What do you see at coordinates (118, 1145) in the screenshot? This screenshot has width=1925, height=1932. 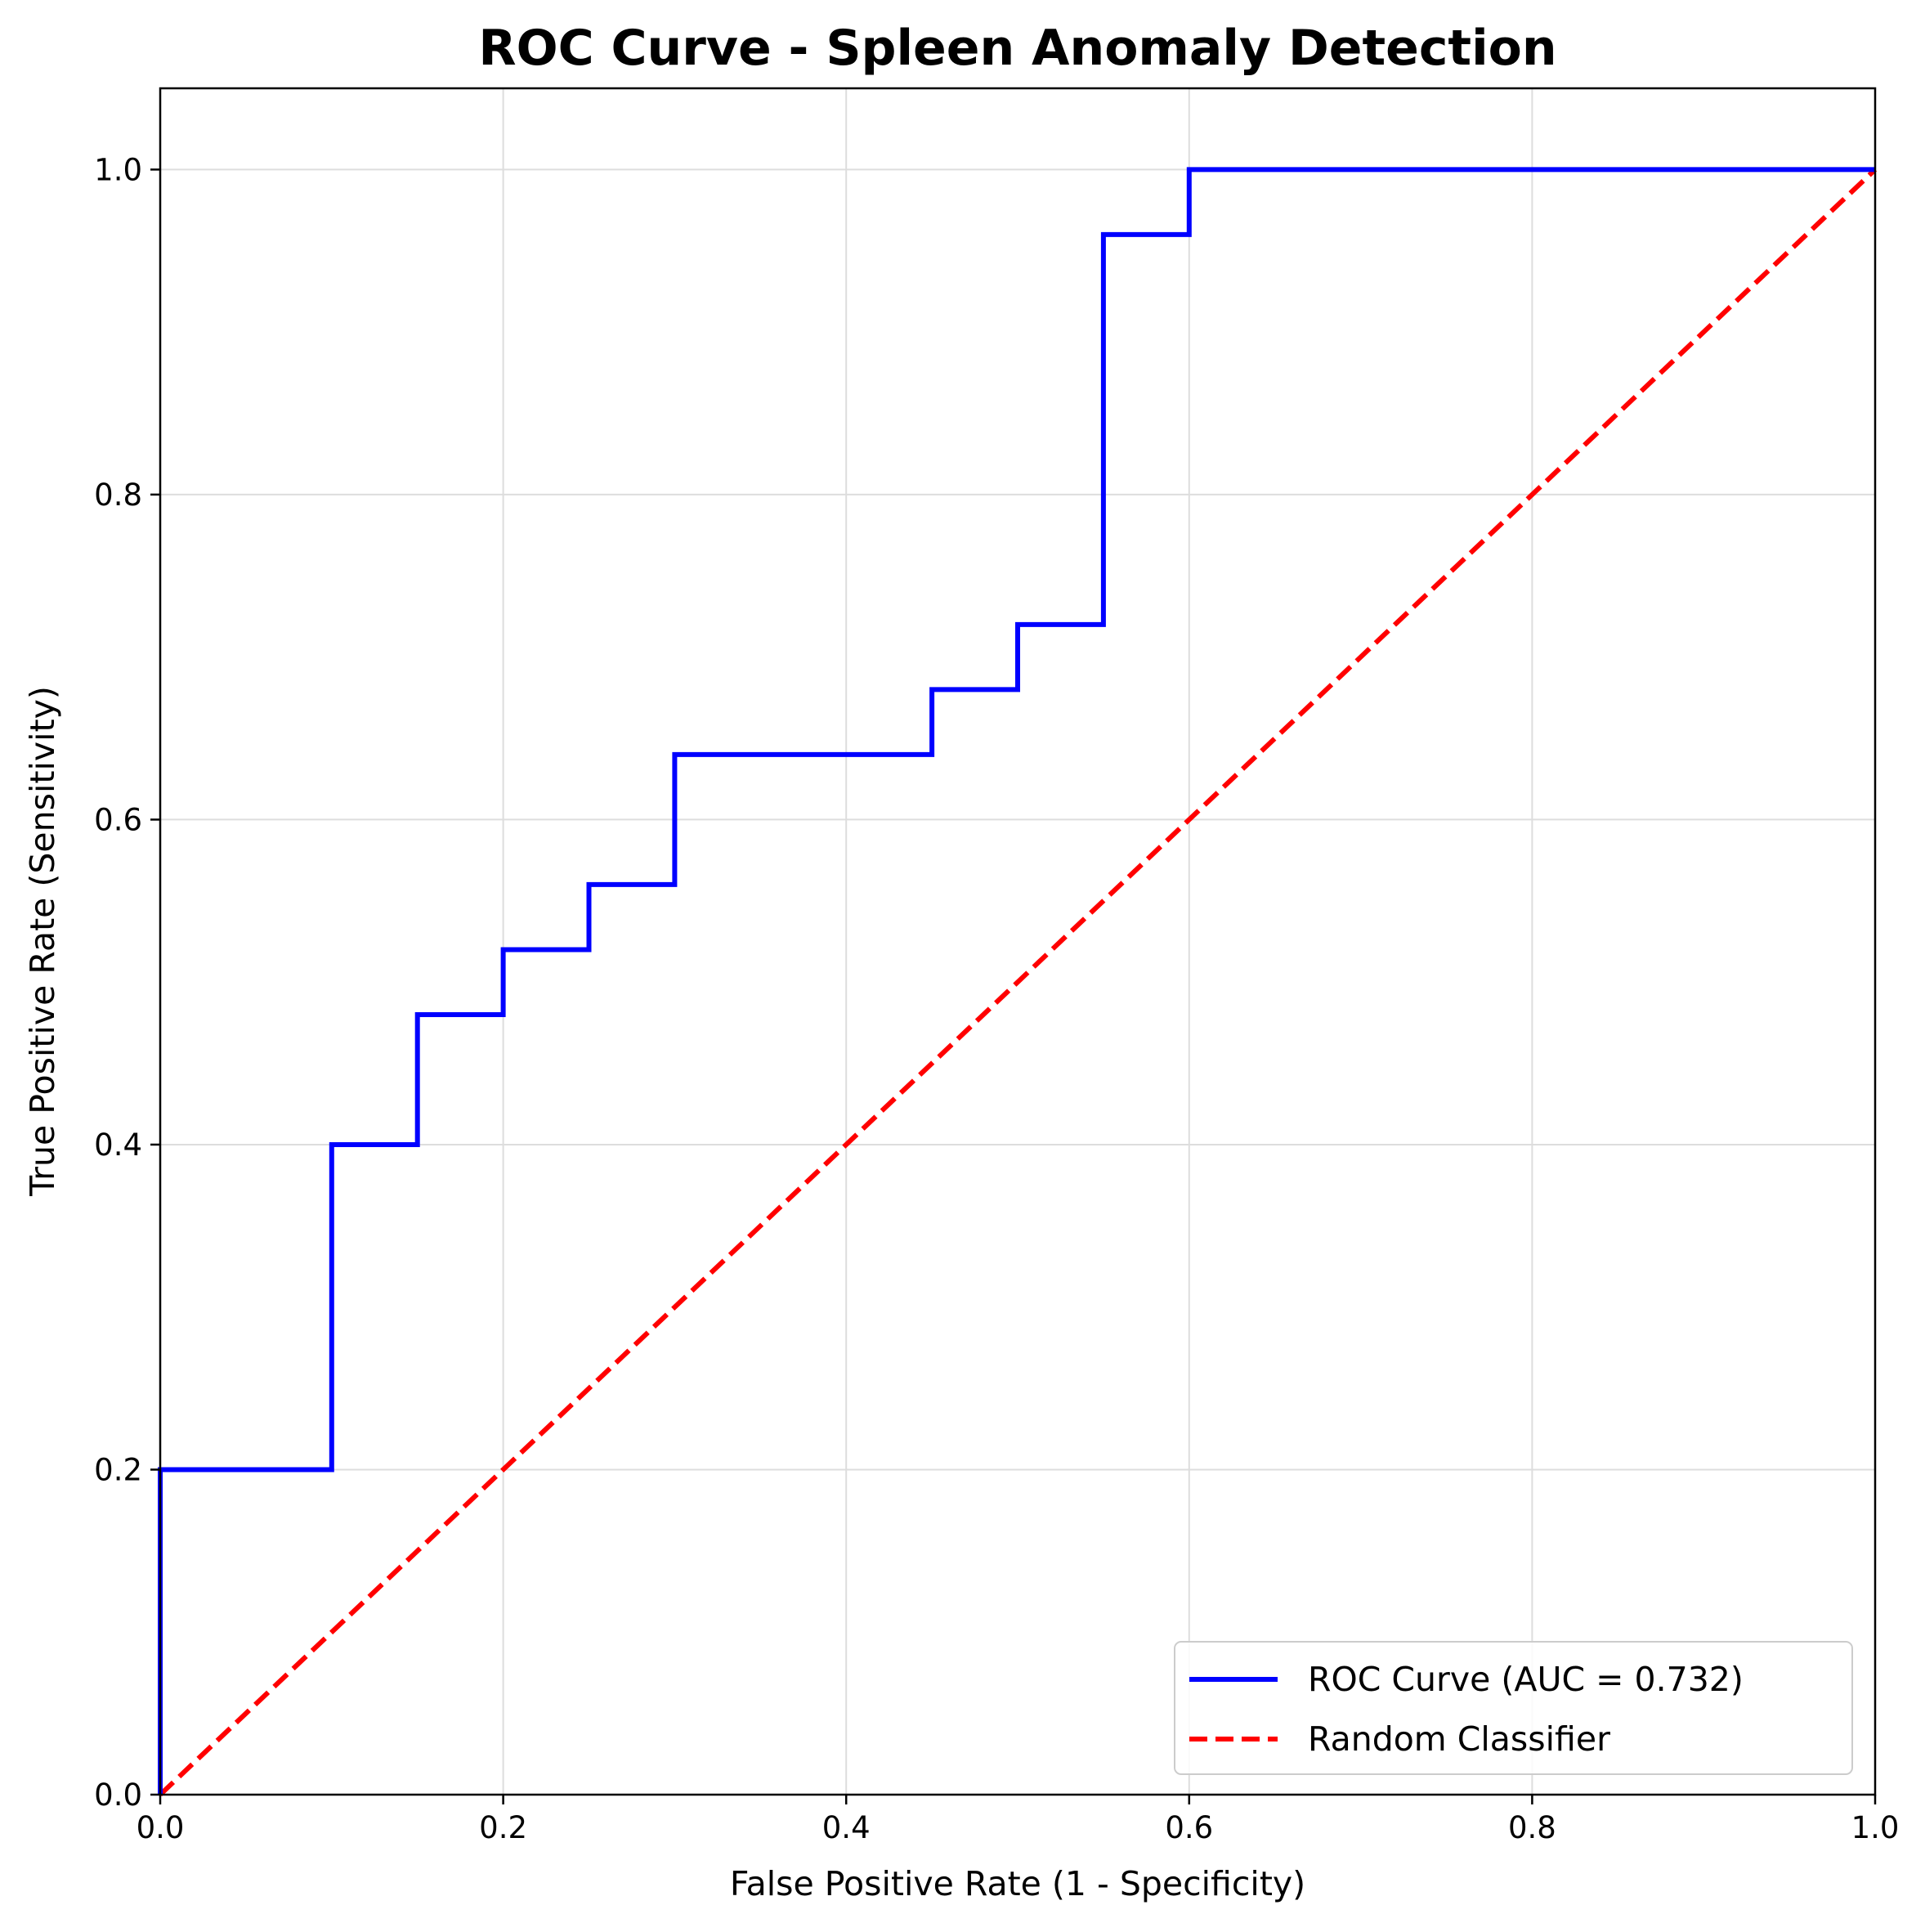 I see `y-tick-label: 0.4` at bounding box center [118, 1145].